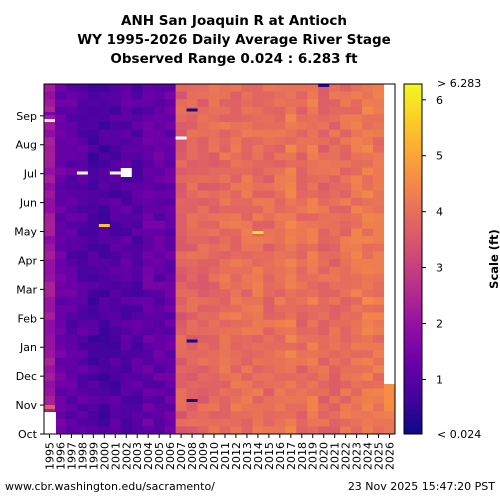  Describe the element at coordinates (49, 120) in the screenshot. I see `heatmap-speckle` at that location.